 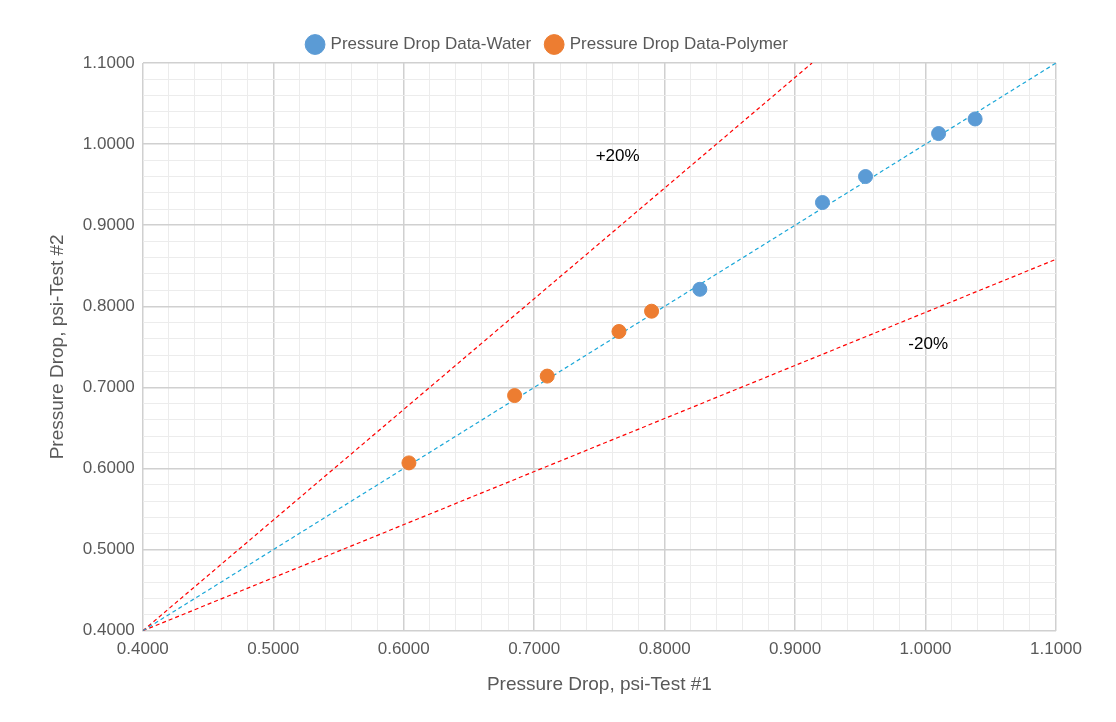 What do you see at coordinates (617, 156) in the screenshot?
I see `annotation: +20%` at bounding box center [617, 156].